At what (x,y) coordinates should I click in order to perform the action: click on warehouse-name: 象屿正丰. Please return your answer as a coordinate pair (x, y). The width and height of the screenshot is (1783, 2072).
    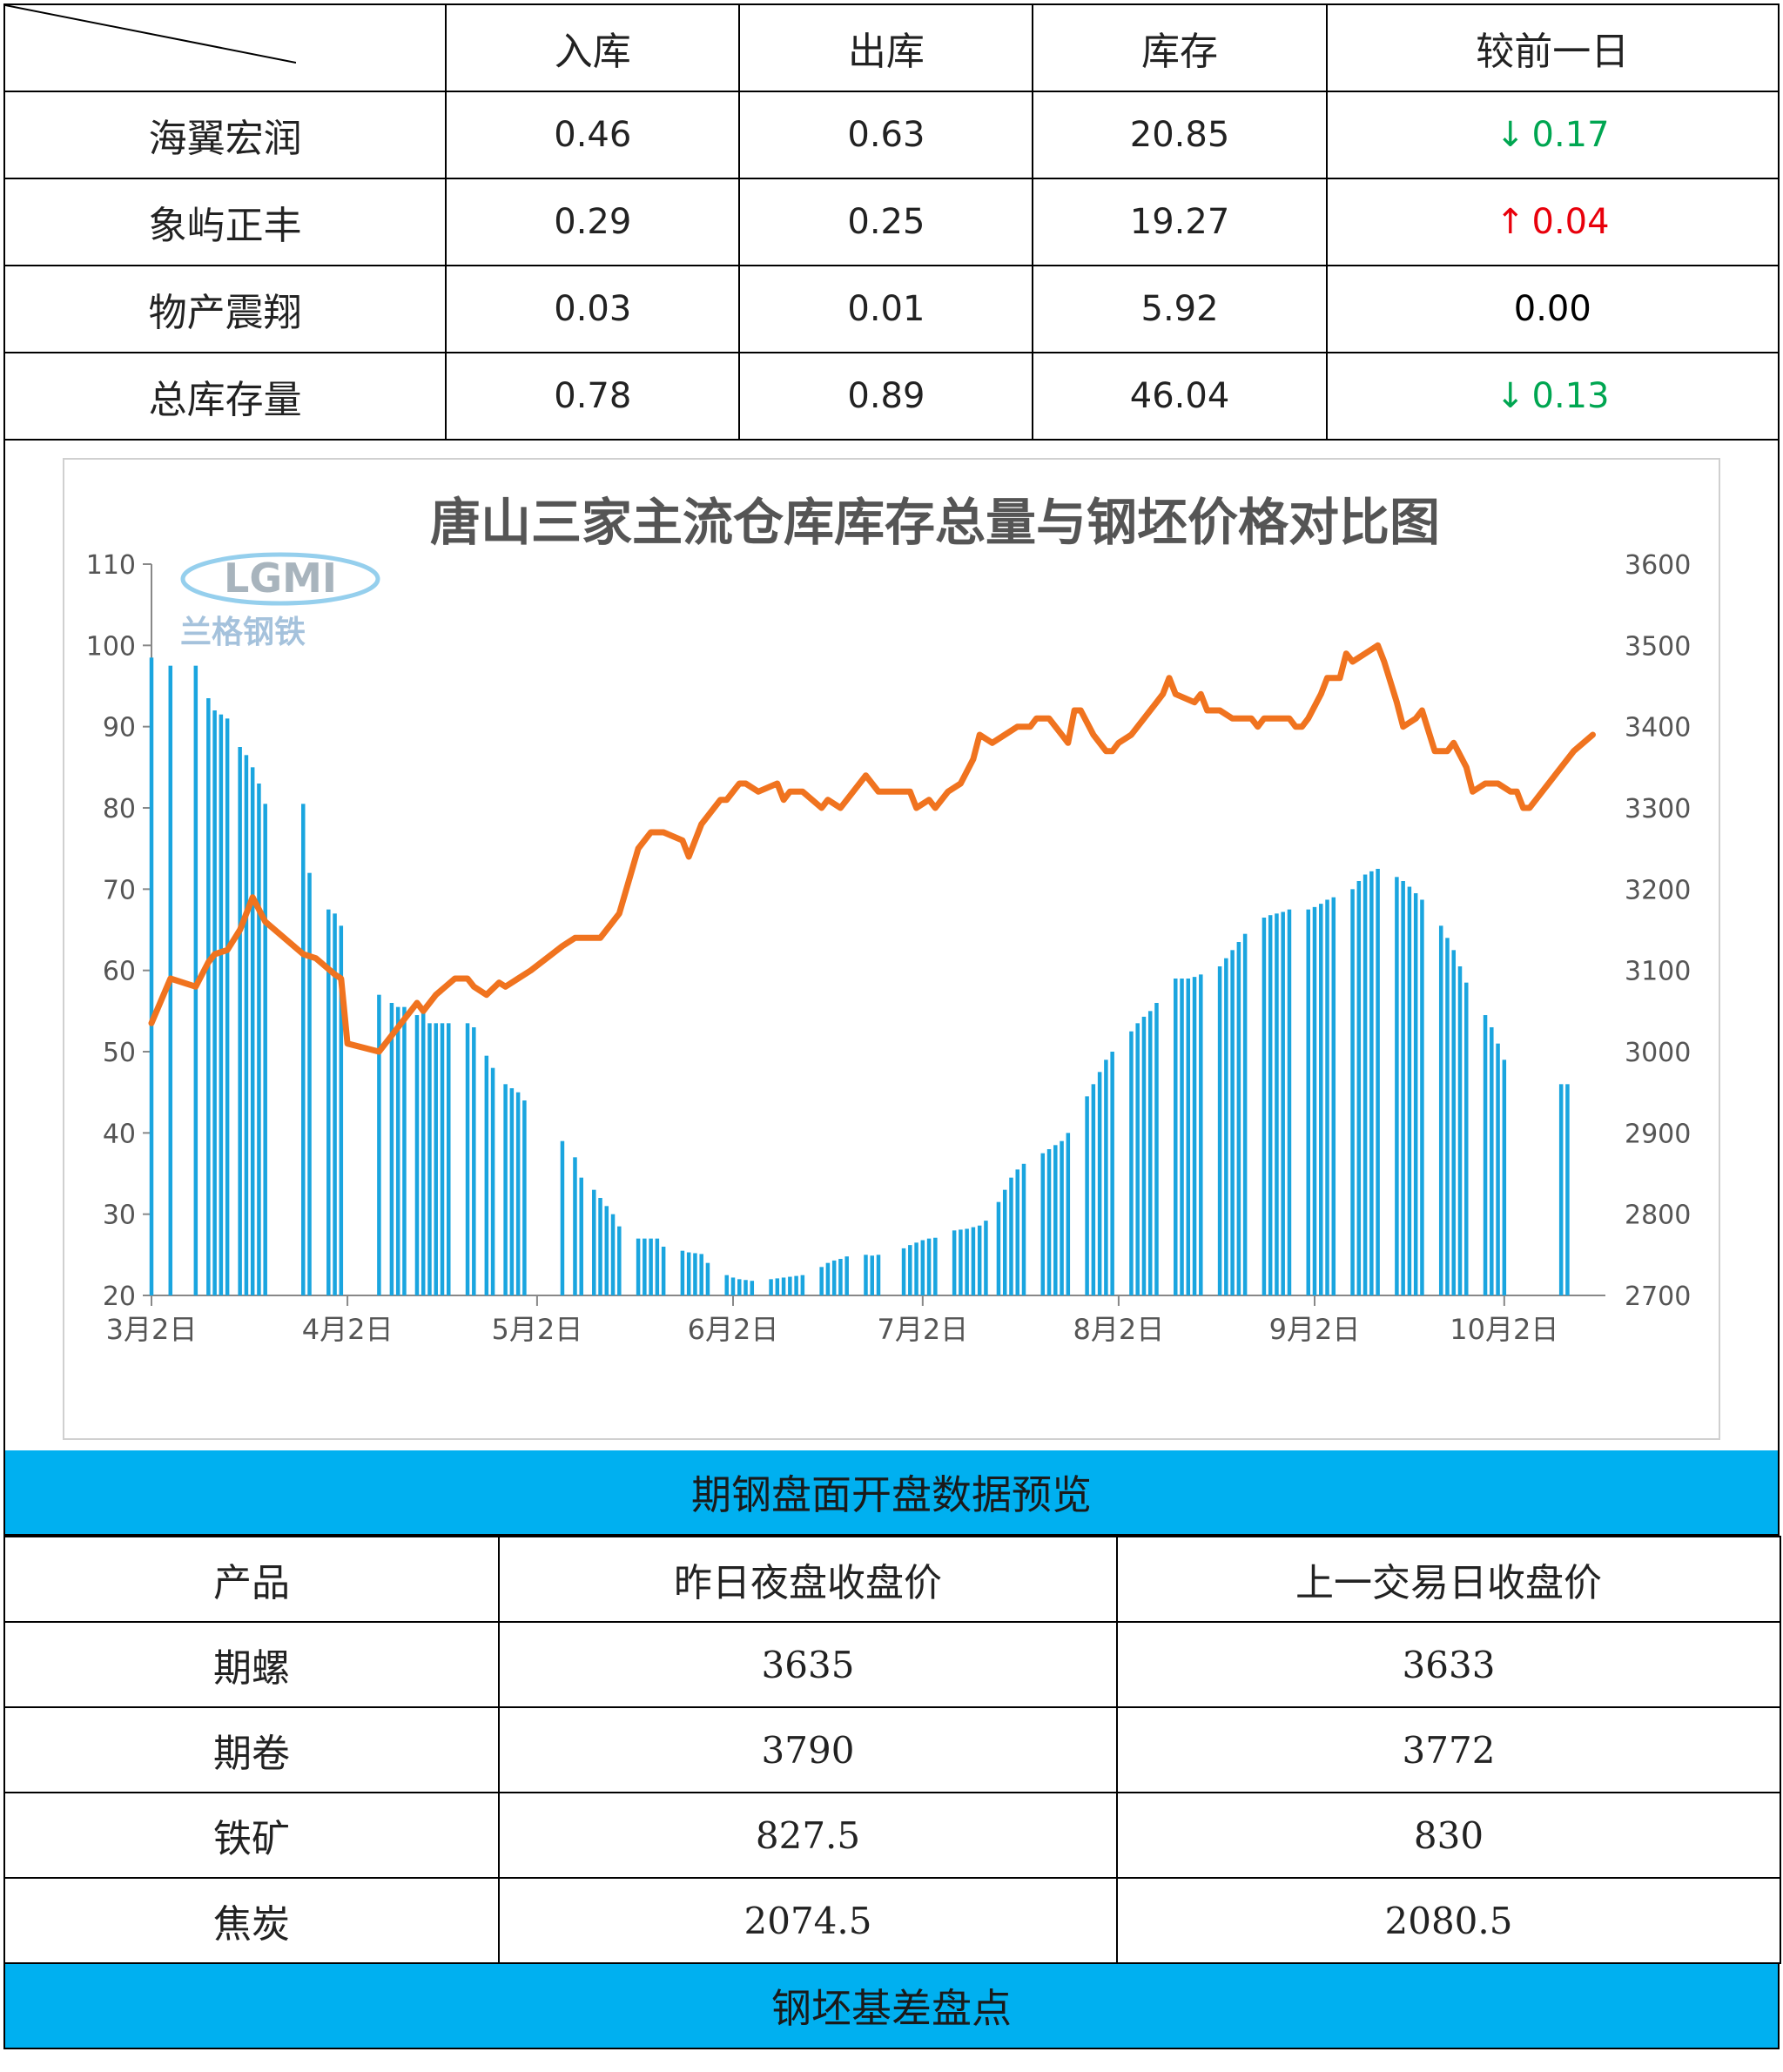
    Looking at the image, I should click on (225, 222).